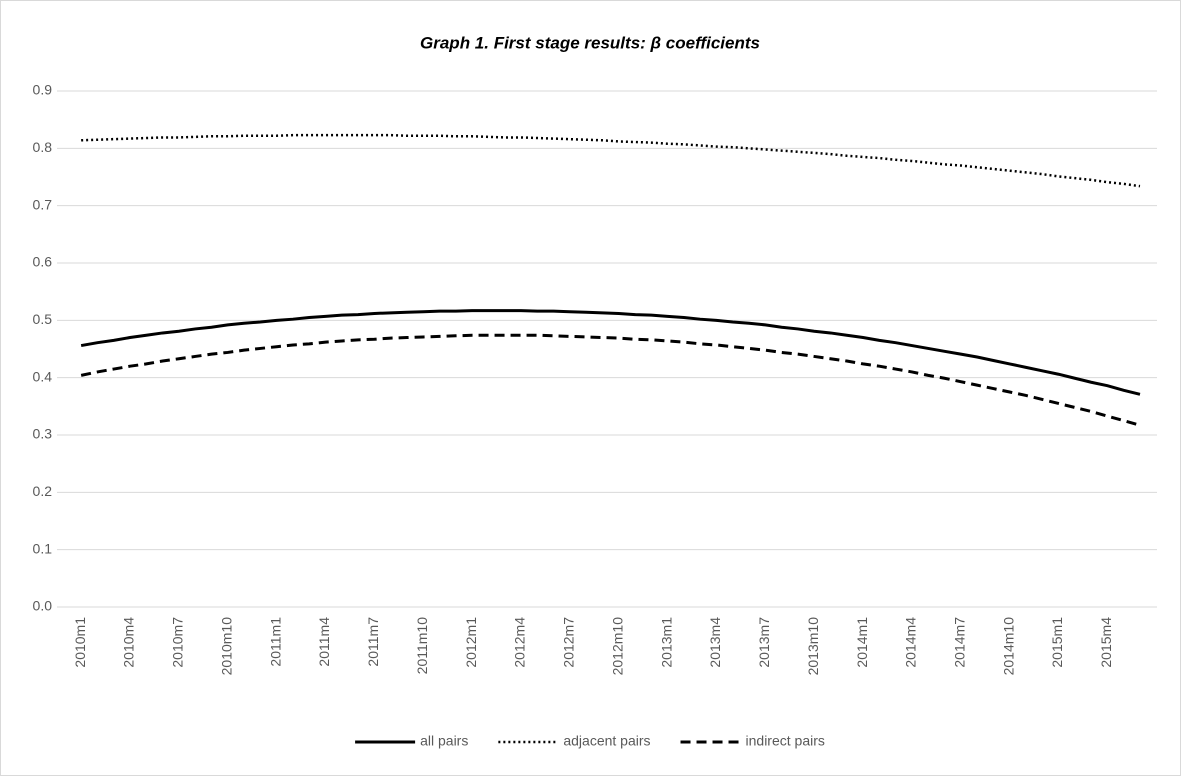  I want to click on x-tick-label: 2010m1, so click(80, 642).